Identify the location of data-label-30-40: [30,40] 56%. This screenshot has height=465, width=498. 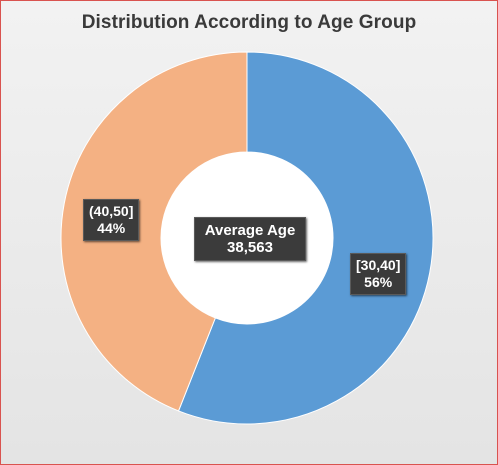
(378, 274).